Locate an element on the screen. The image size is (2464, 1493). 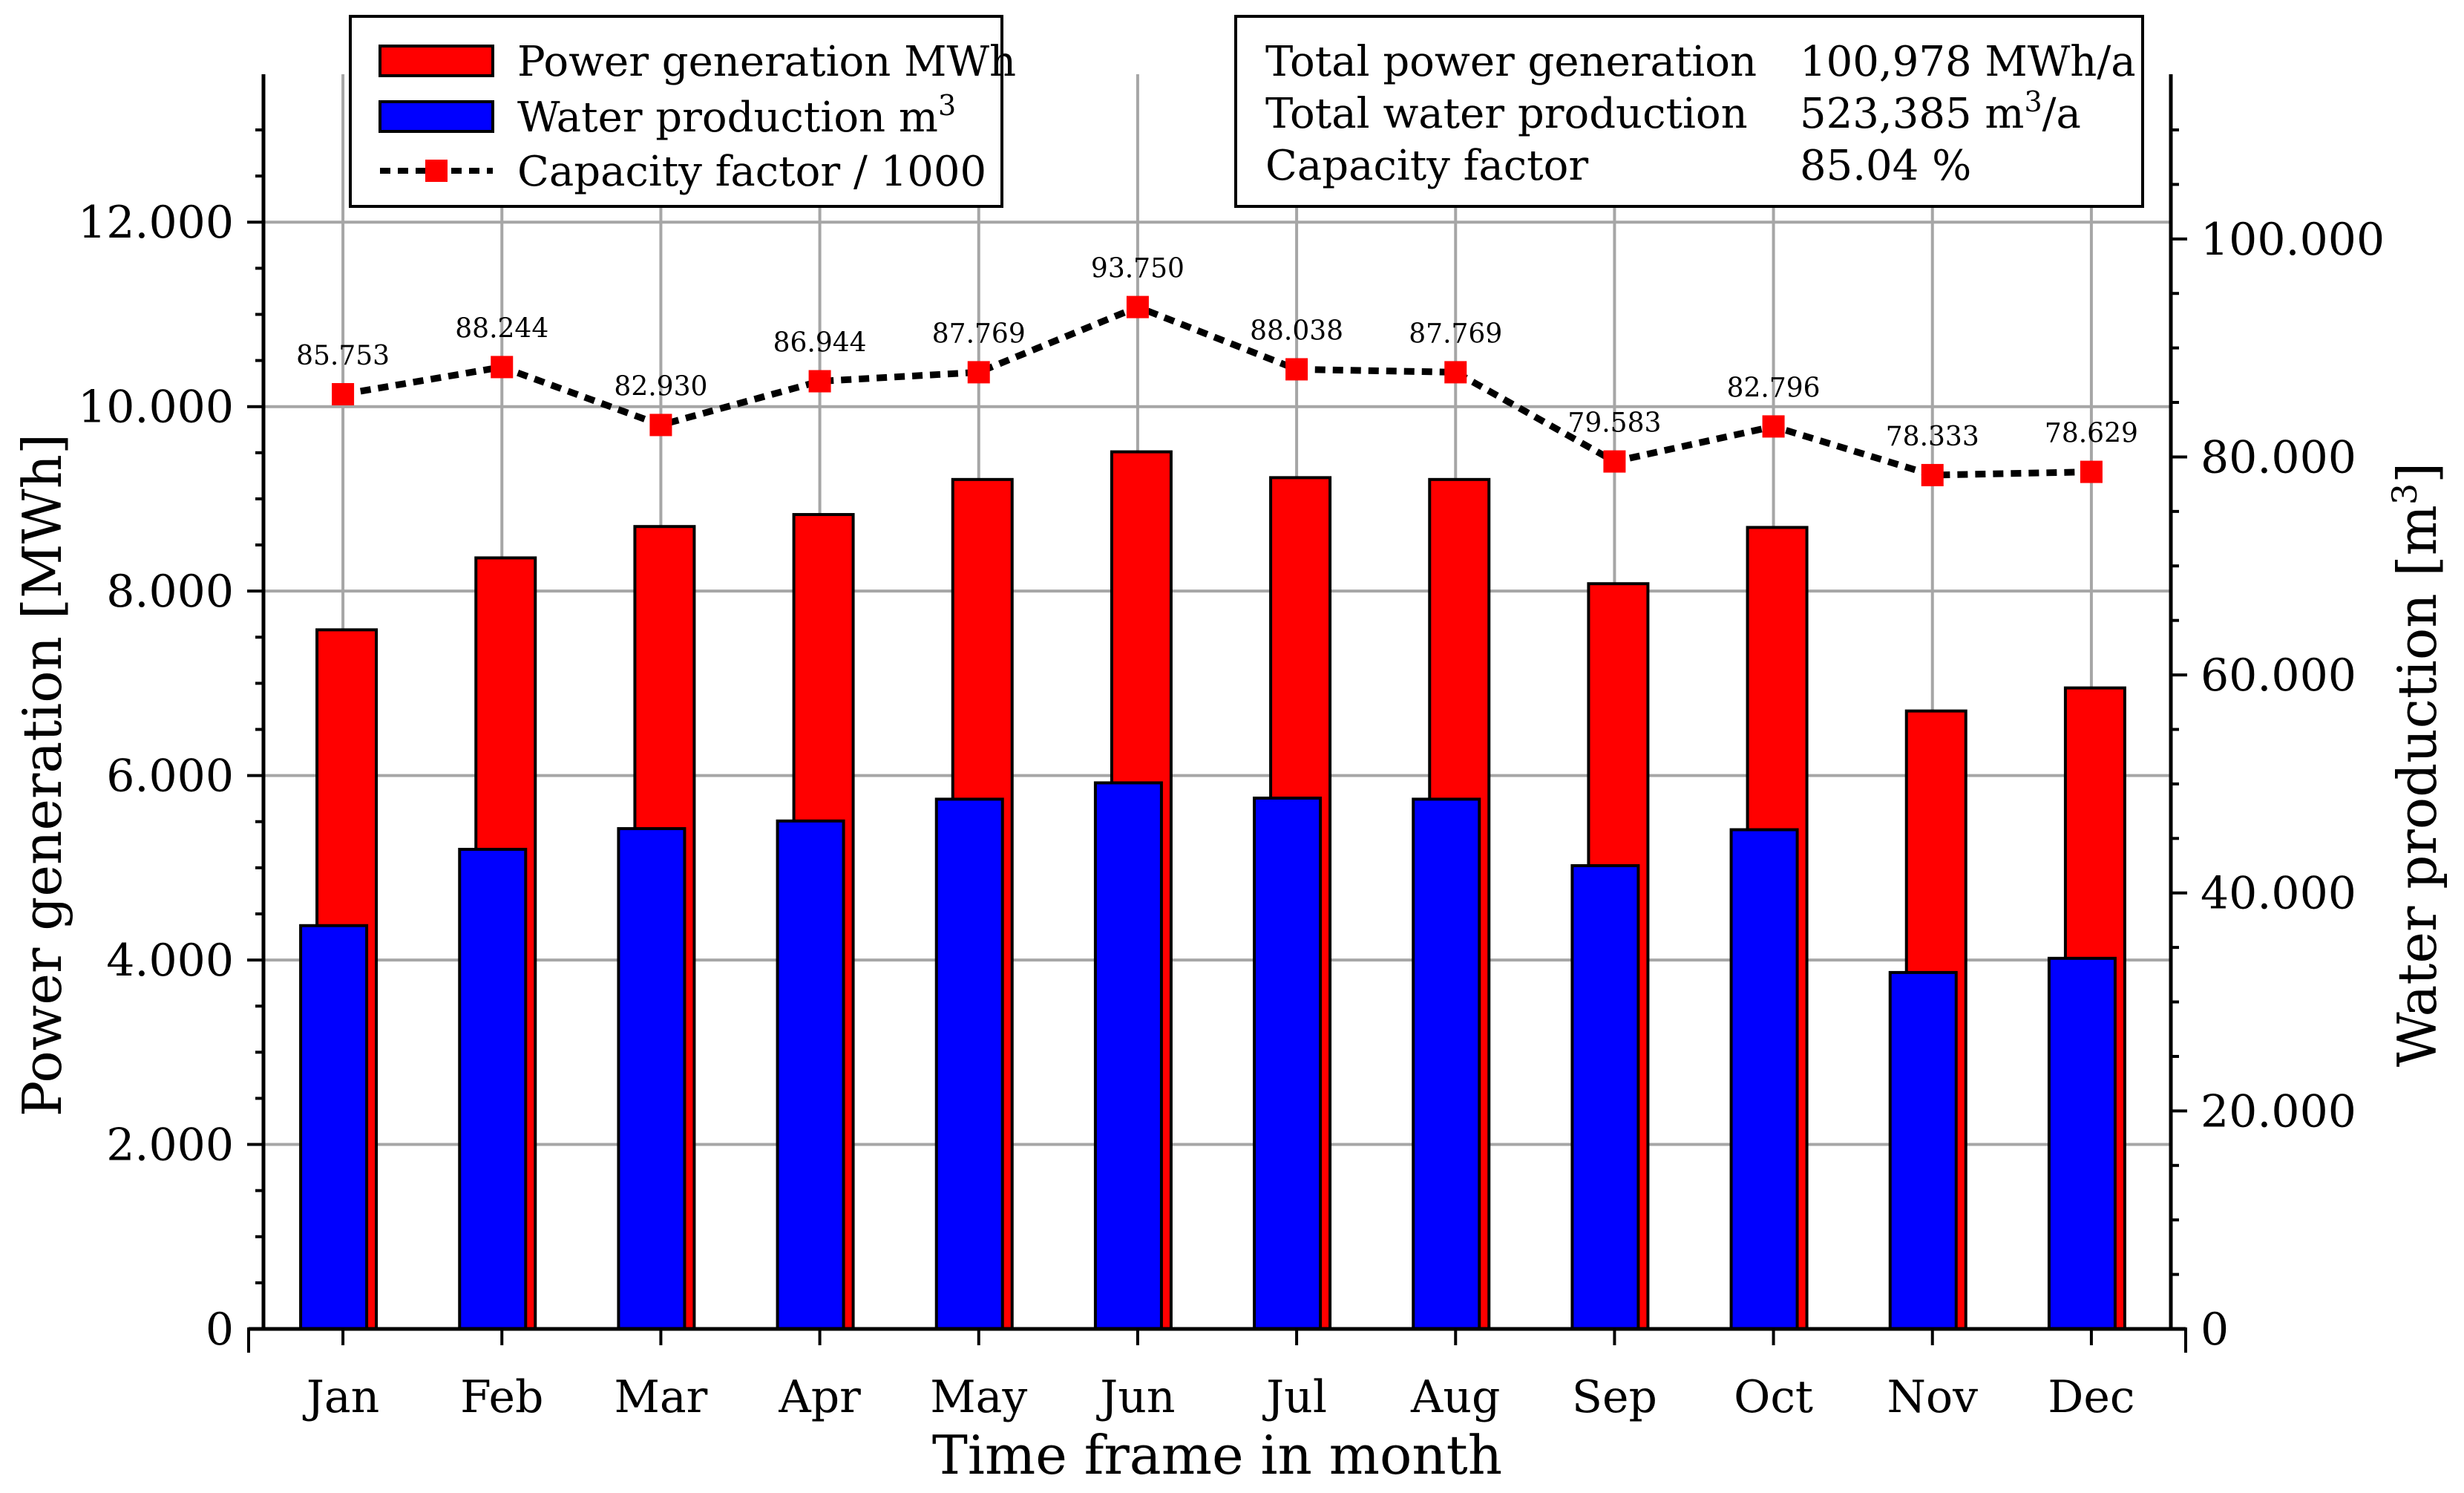
capacity-factor-data-label: 78.333 is located at coordinates (1932, 437).